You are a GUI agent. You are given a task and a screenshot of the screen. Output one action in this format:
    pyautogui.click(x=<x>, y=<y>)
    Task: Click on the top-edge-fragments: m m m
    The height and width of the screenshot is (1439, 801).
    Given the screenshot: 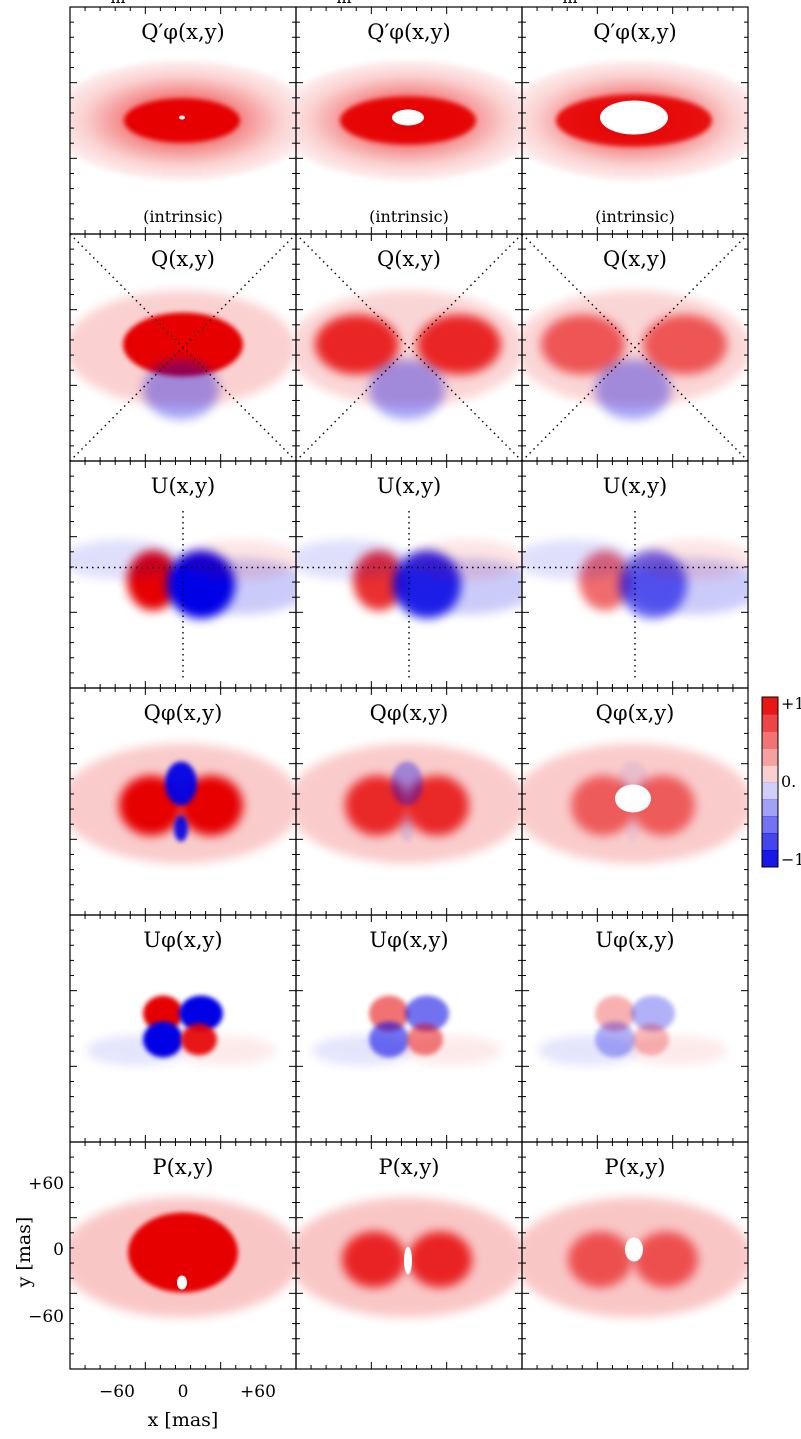 What is the action you would take?
    pyautogui.click(x=343, y=3)
    